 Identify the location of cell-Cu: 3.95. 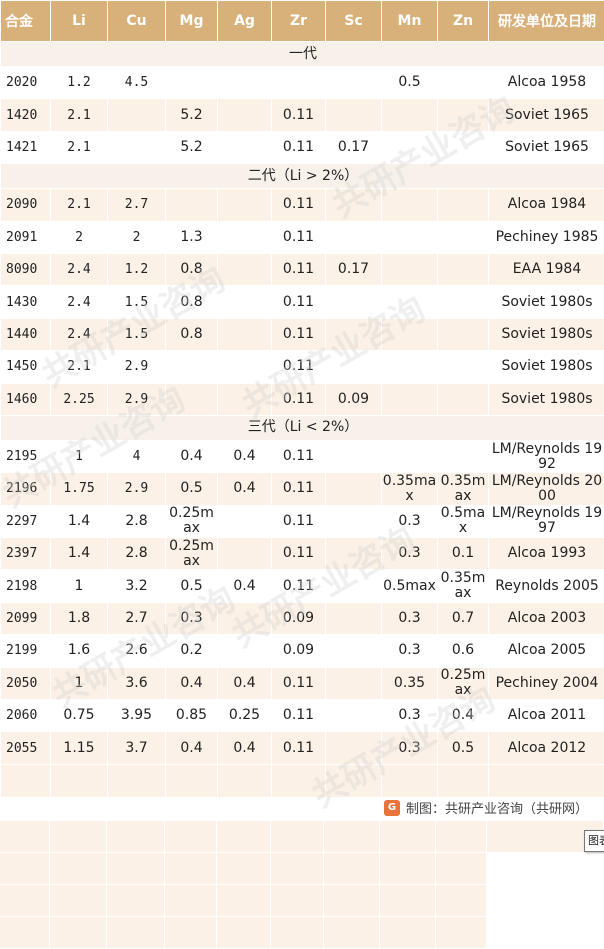
(136, 716).